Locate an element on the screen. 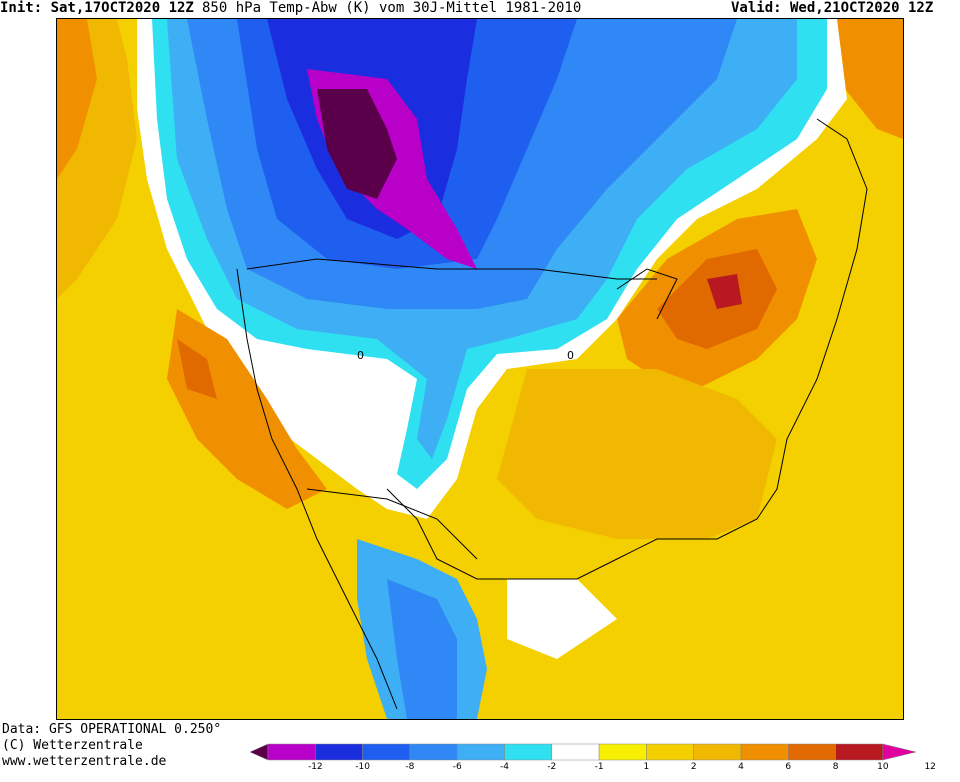  init-label: Init: Sat,17OCT2020 12Z is located at coordinates (97, 8).